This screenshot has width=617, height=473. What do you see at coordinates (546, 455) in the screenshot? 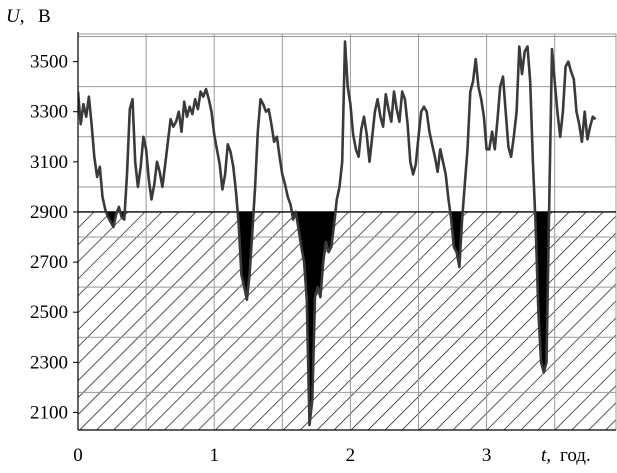
I see `x-axis-symbol: t,` at bounding box center [546, 455].